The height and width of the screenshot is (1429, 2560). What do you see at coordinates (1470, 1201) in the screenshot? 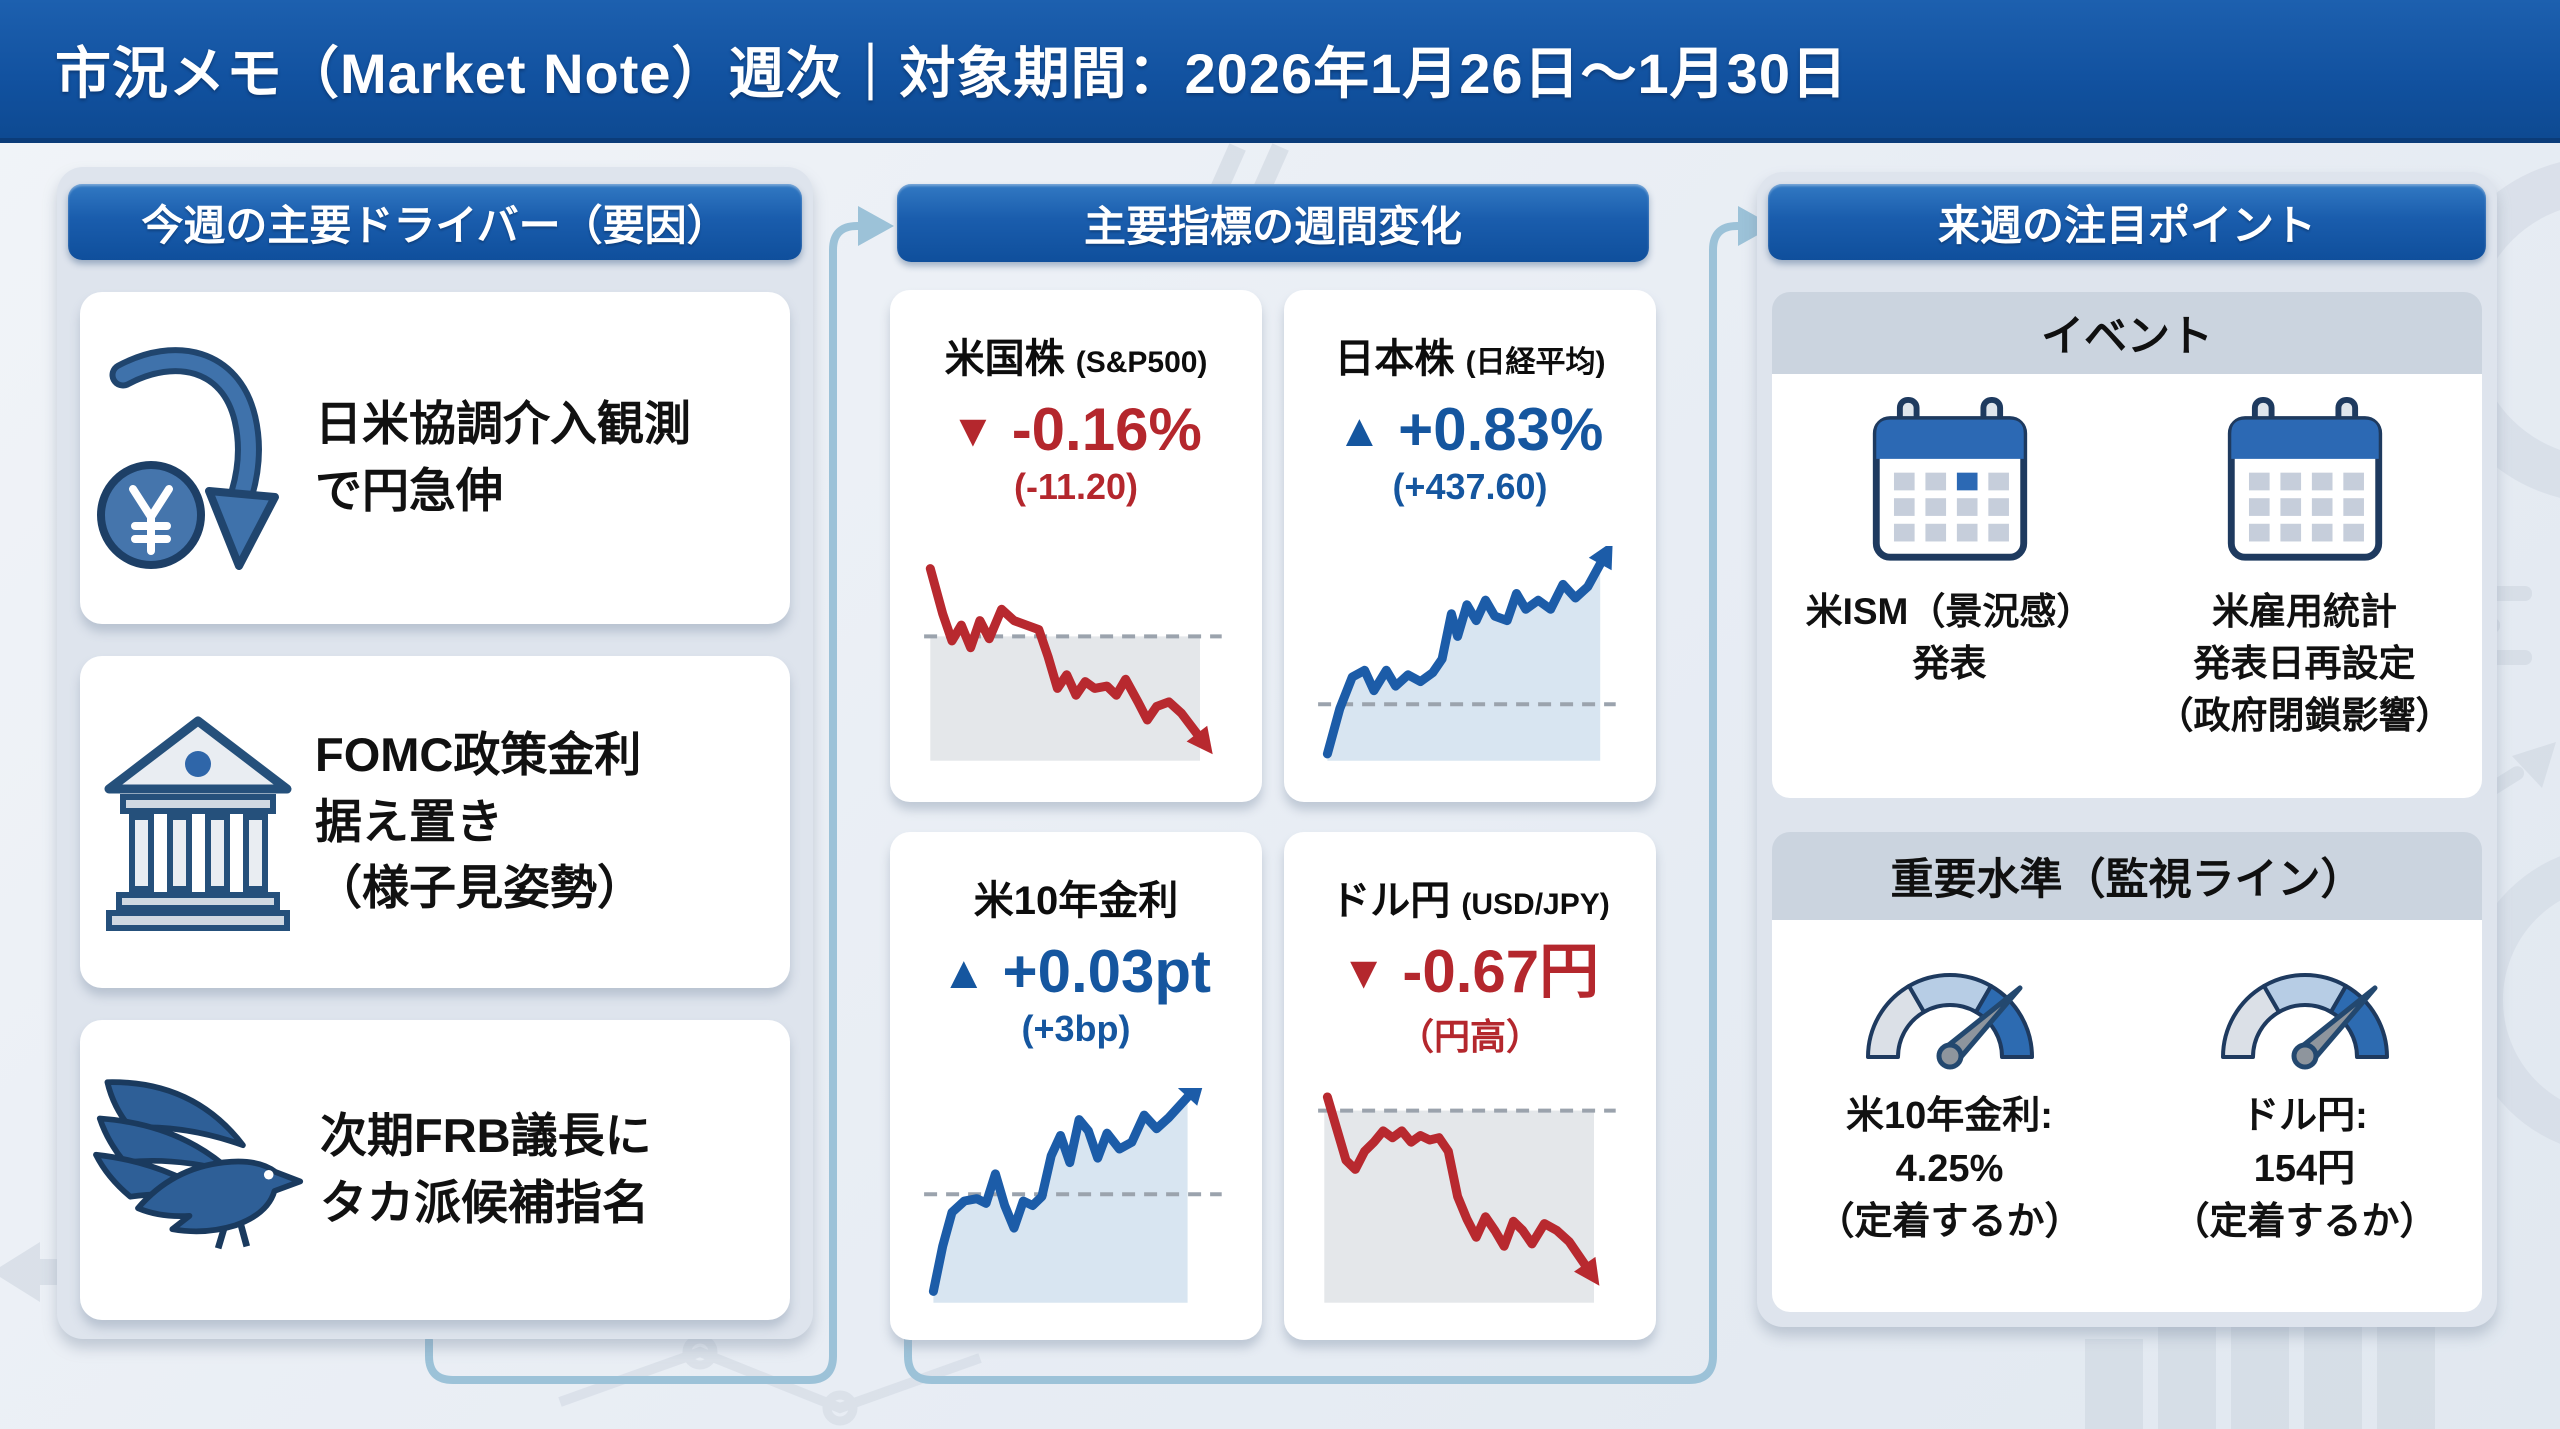
I see `usdjpy-sparkline` at bounding box center [1470, 1201].